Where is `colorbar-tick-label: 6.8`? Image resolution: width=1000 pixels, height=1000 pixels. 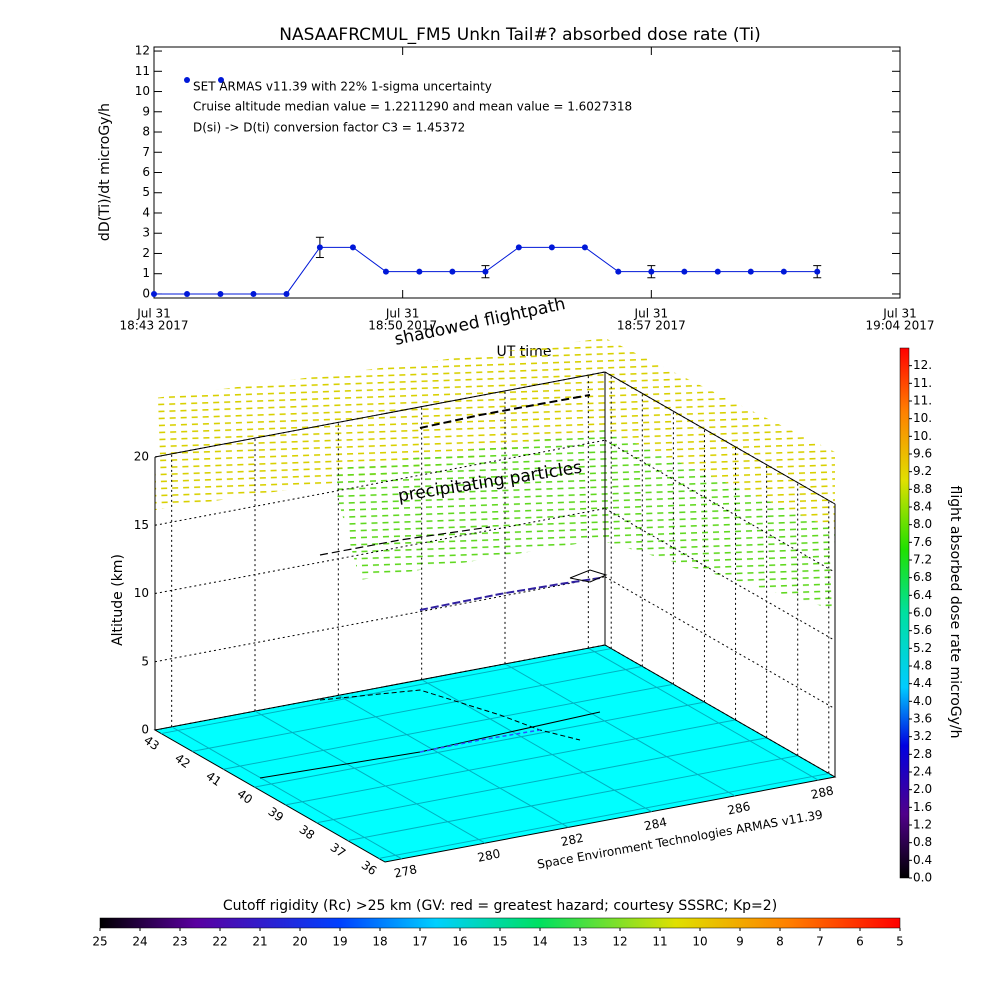
colorbar-tick-label: 6.8 is located at coordinates (922, 577).